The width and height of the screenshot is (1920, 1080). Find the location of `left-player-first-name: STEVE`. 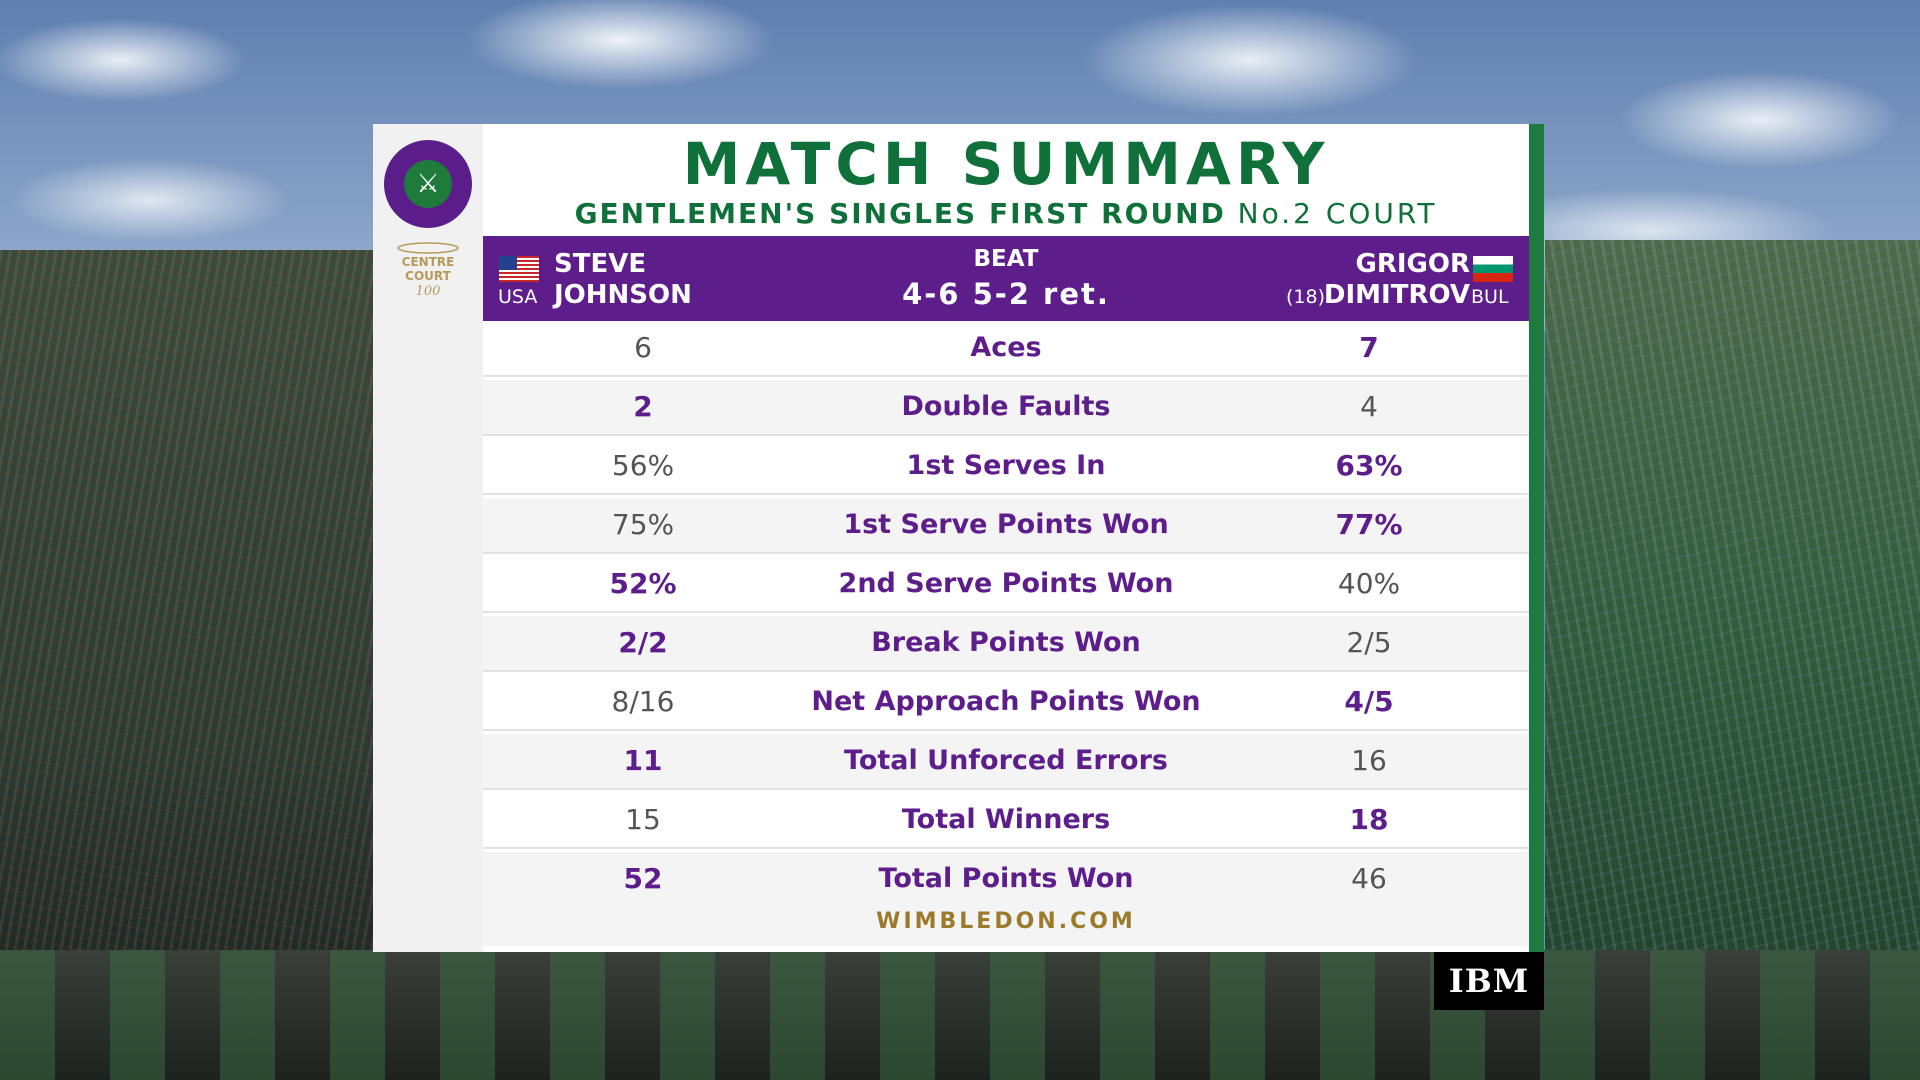

left-player-first-name: STEVE is located at coordinates (600, 264).